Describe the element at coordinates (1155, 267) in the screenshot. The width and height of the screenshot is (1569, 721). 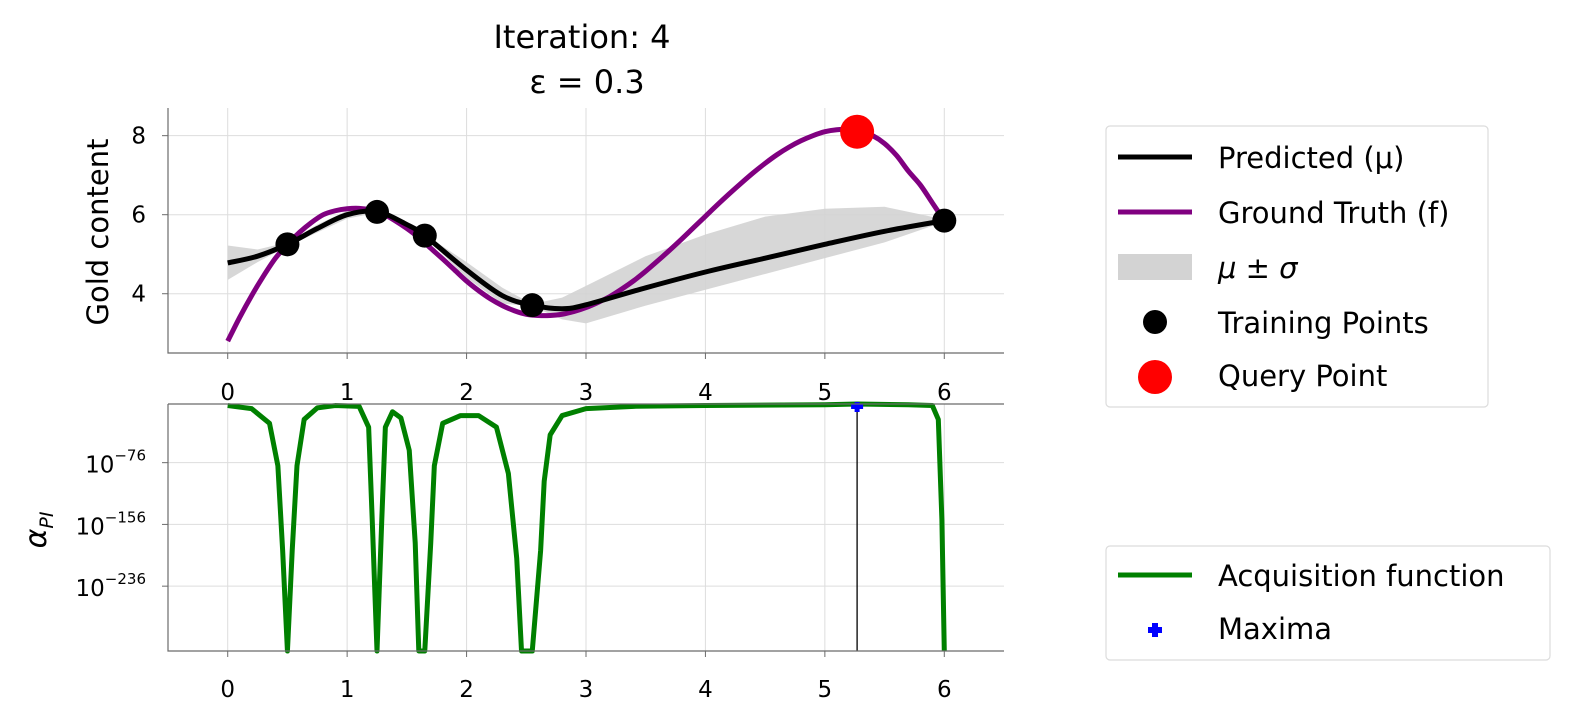
I see `legend-band-swatch` at that location.